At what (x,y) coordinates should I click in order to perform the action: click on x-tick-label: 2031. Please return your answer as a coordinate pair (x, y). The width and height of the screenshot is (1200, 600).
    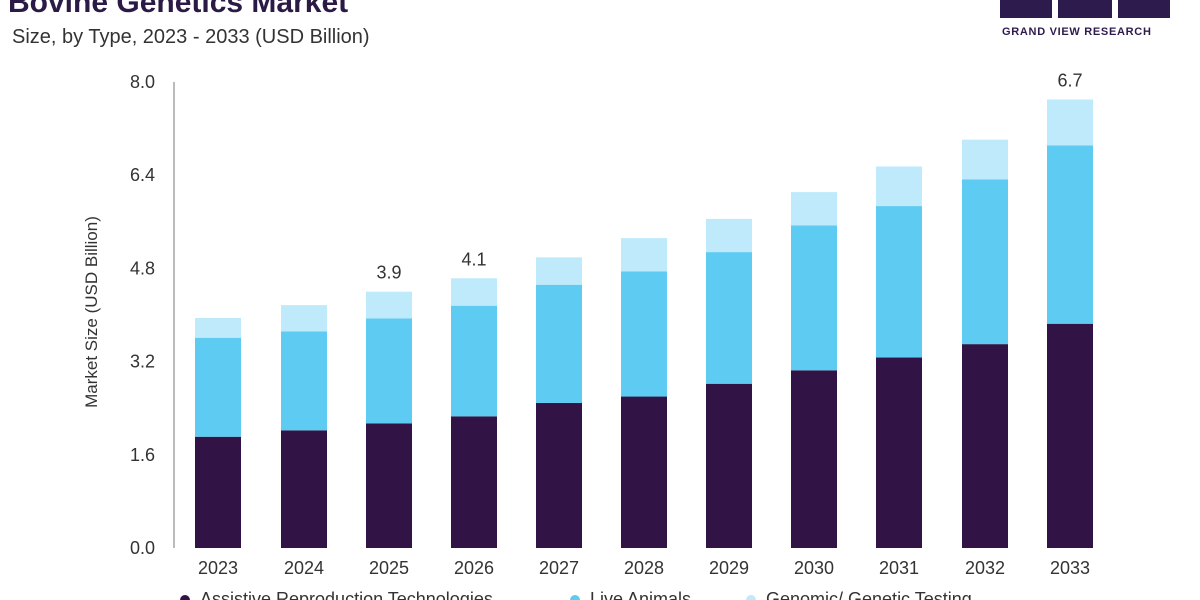
    Looking at the image, I should click on (899, 568).